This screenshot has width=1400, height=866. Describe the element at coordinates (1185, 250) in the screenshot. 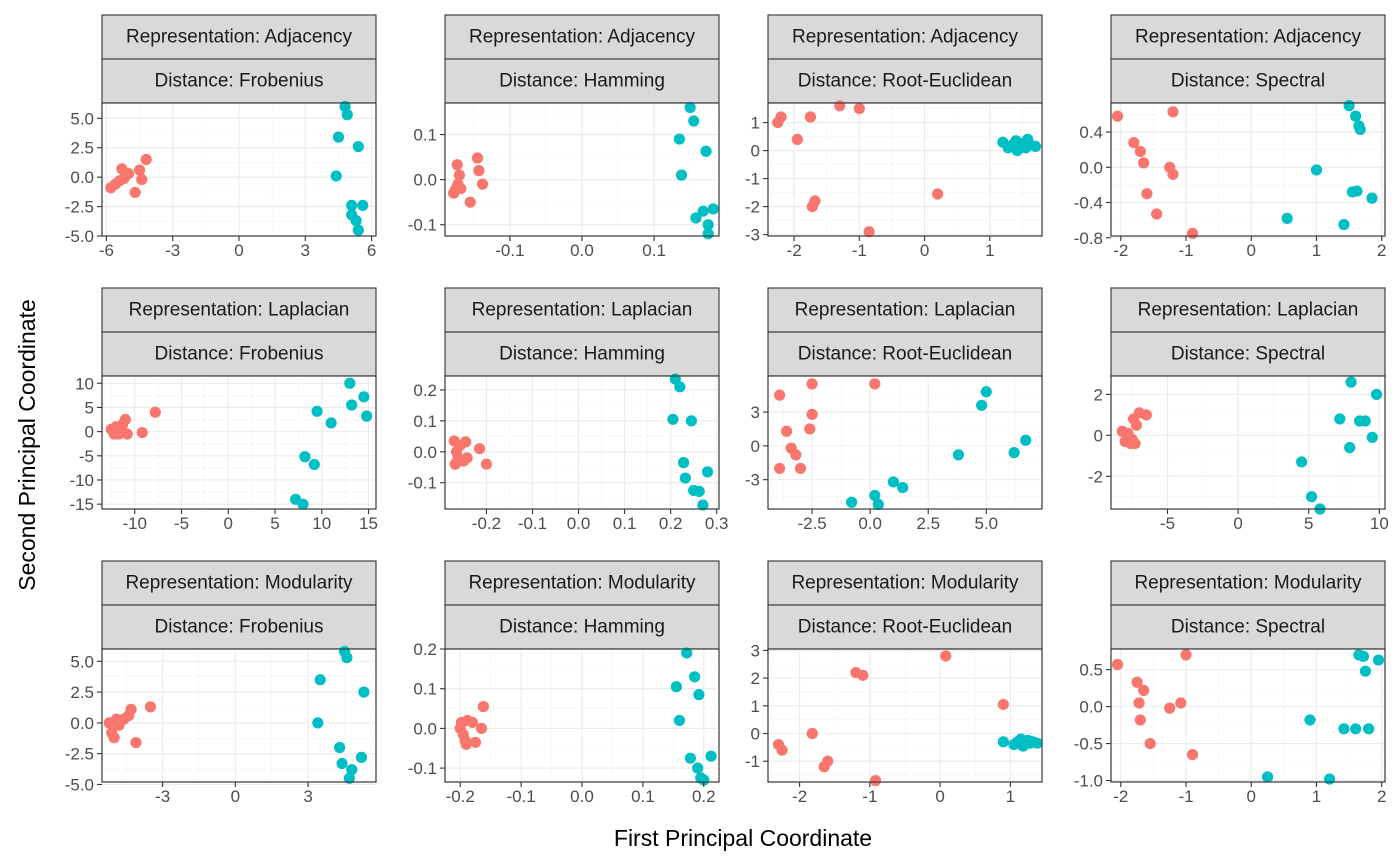

I see `x-tick-label: -1` at that location.